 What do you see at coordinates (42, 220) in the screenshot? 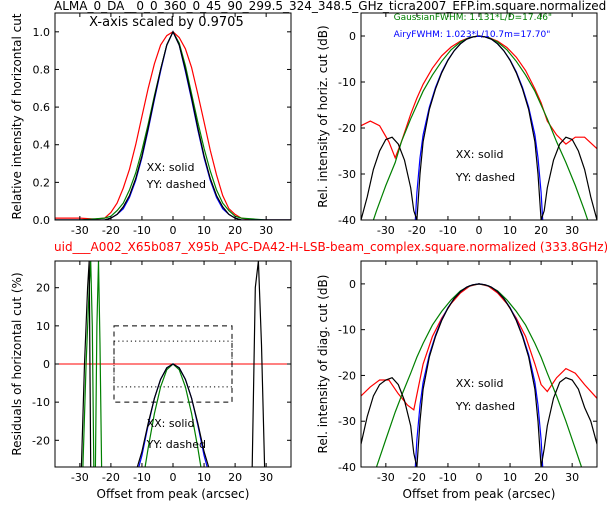
I see `y-tick-label: 0.0` at bounding box center [42, 220].